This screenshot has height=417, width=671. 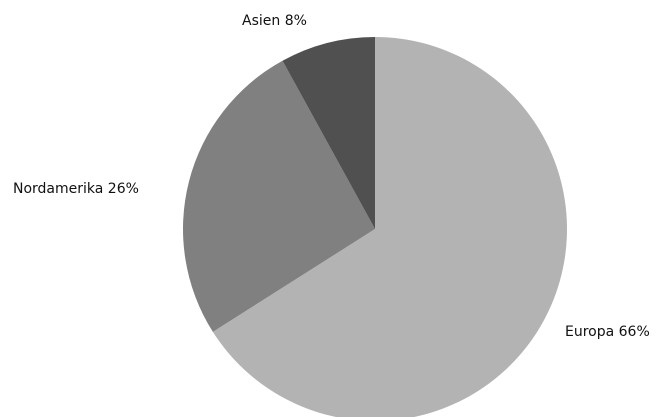 What do you see at coordinates (76, 189) in the screenshot?
I see `slice-label-nordamerika: Nordamerika 26%` at bounding box center [76, 189].